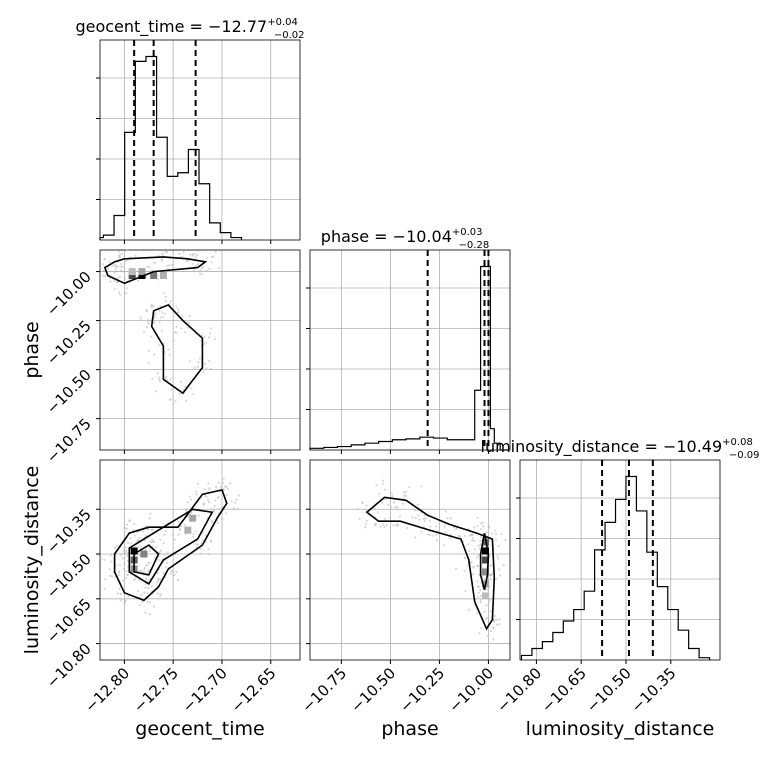 This screenshot has width=760, height=760. I want to click on histogram-steps, so click(171, 147).